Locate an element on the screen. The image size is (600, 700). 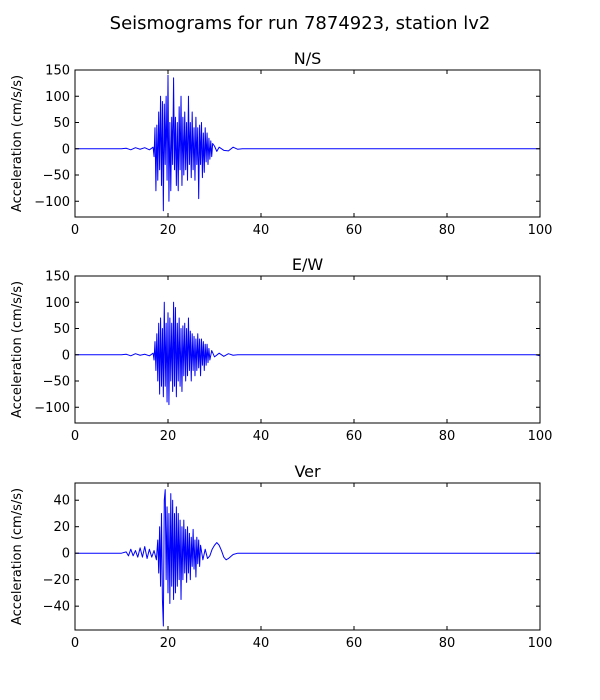
y-tick-label-ew-50: 50 is located at coordinates (61, 329).